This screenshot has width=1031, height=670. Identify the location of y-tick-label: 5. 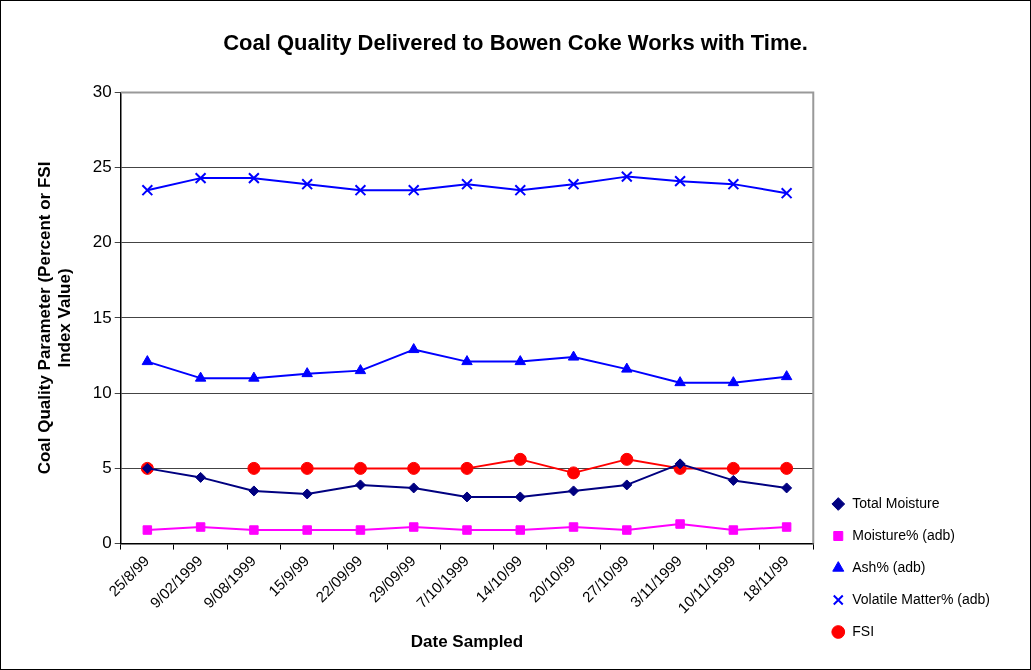
(107, 468).